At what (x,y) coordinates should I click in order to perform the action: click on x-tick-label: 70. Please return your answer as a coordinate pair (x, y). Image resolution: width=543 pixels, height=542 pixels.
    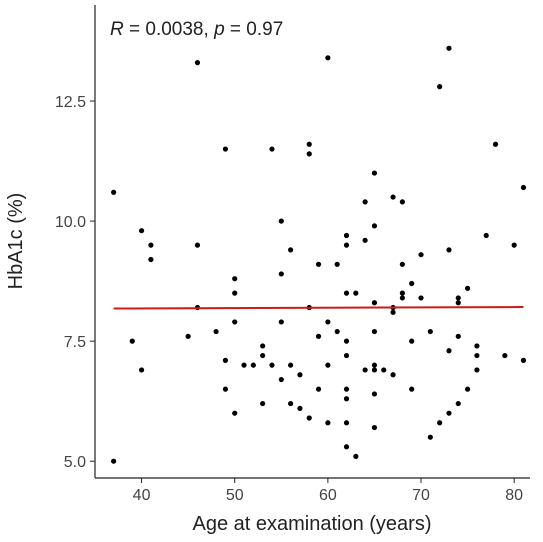
    Looking at the image, I should click on (421, 495).